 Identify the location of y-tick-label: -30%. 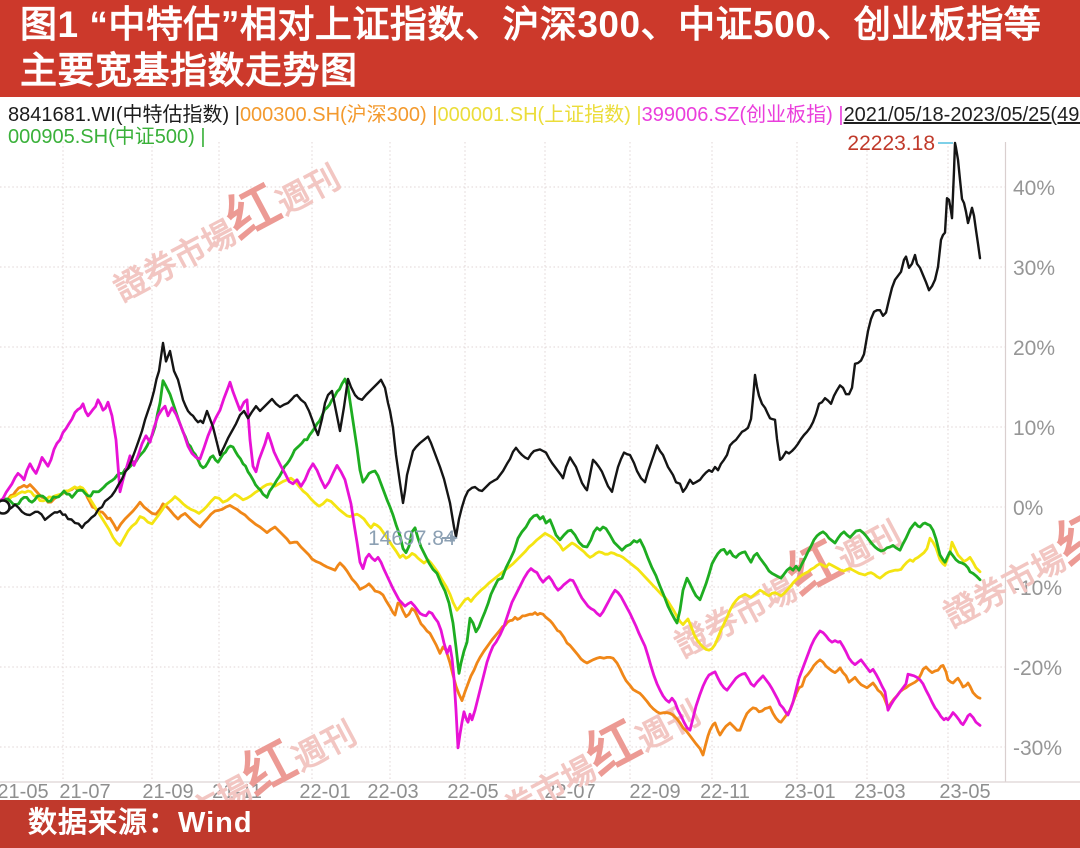
(1037, 748).